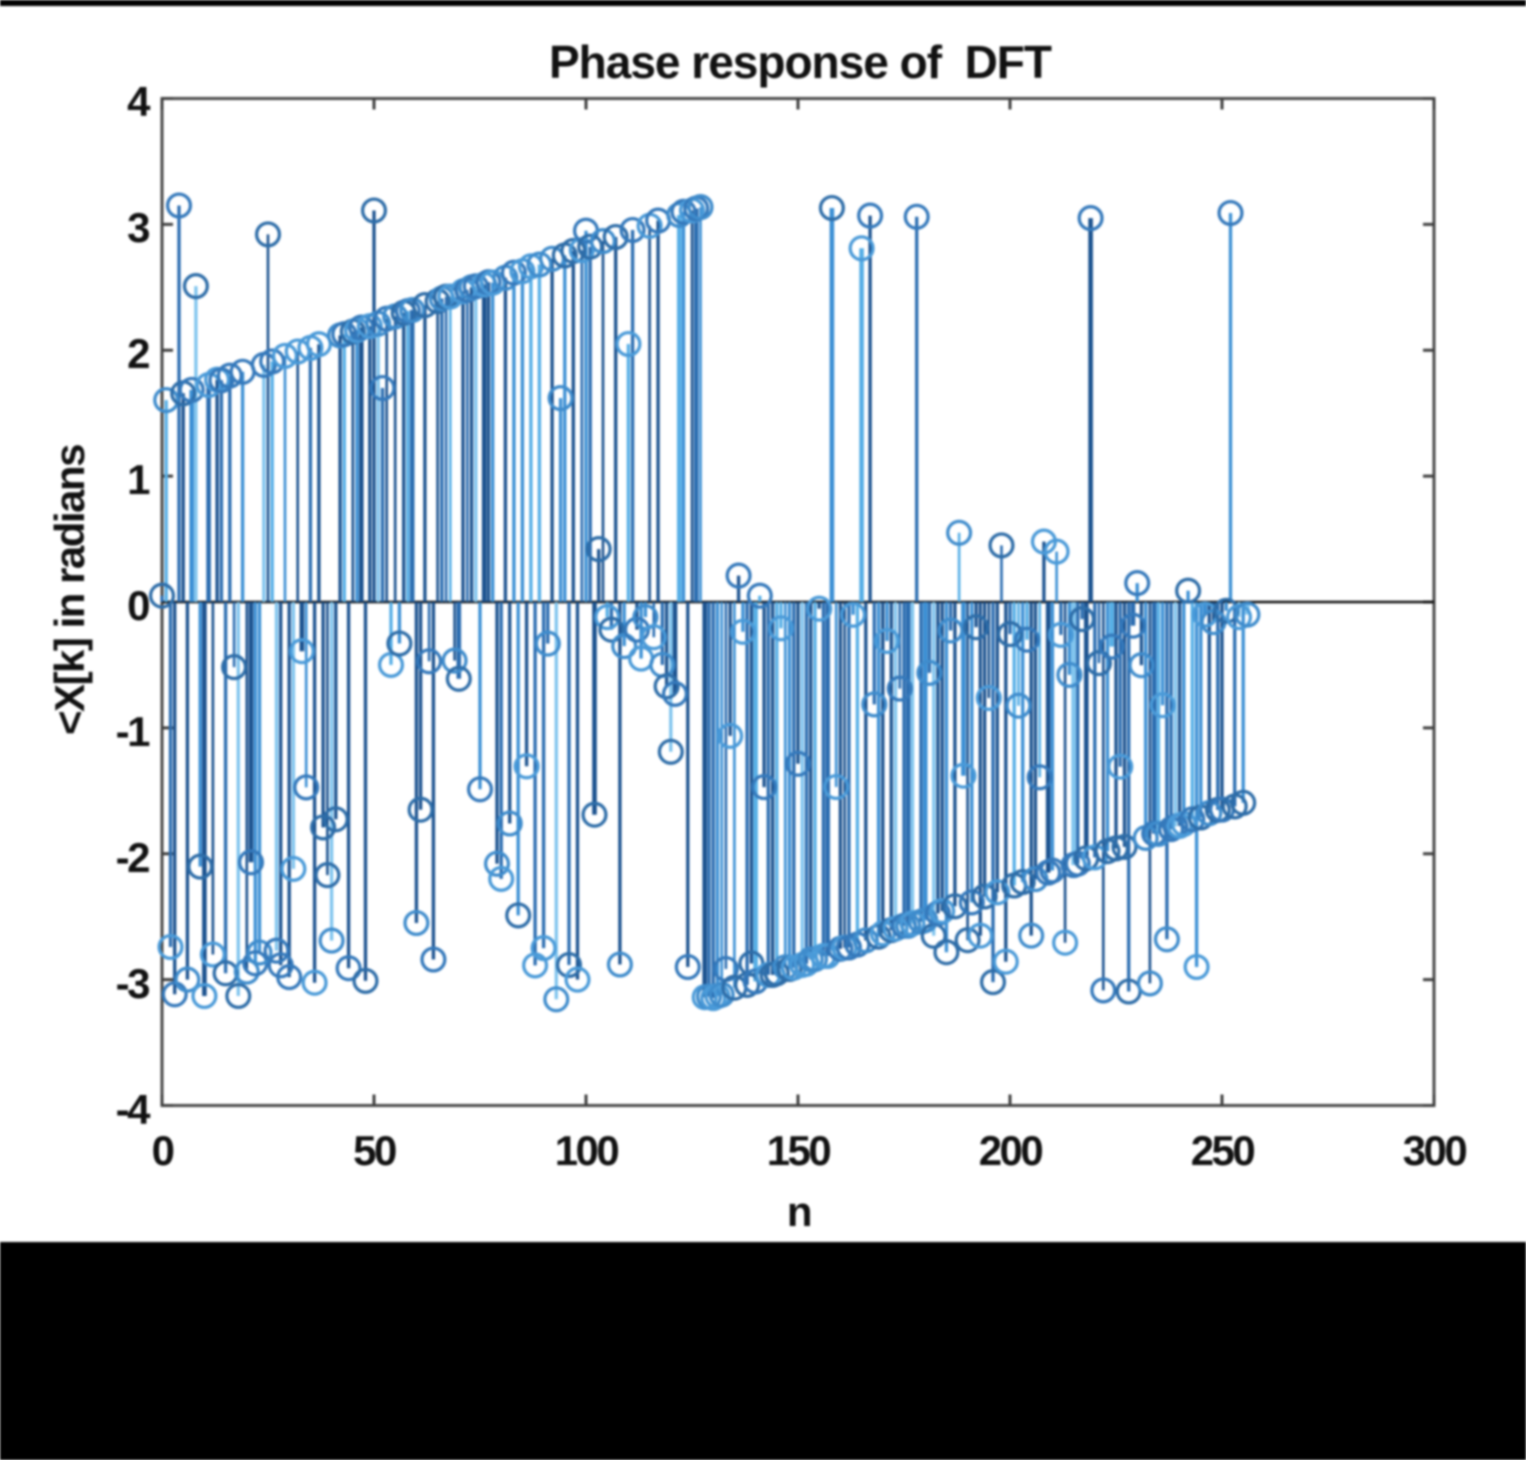  I want to click on svg-text: 100, so click(587, 1150).